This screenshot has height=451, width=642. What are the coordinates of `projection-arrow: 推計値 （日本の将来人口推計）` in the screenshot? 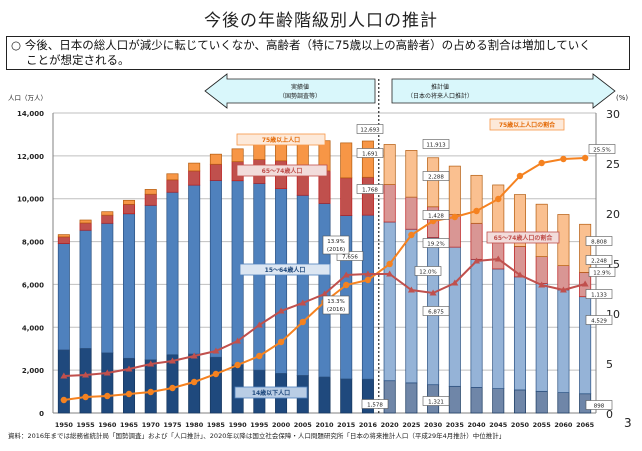 It's located at (503, 91).